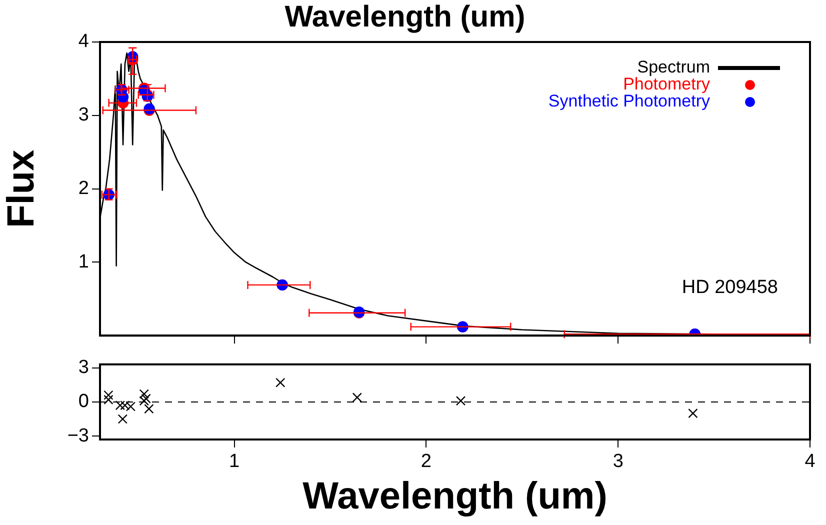 The image size is (826, 525). Describe the element at coordinates (426, 461) in the screenshot. I see `x-tick-label: 2` at that location.